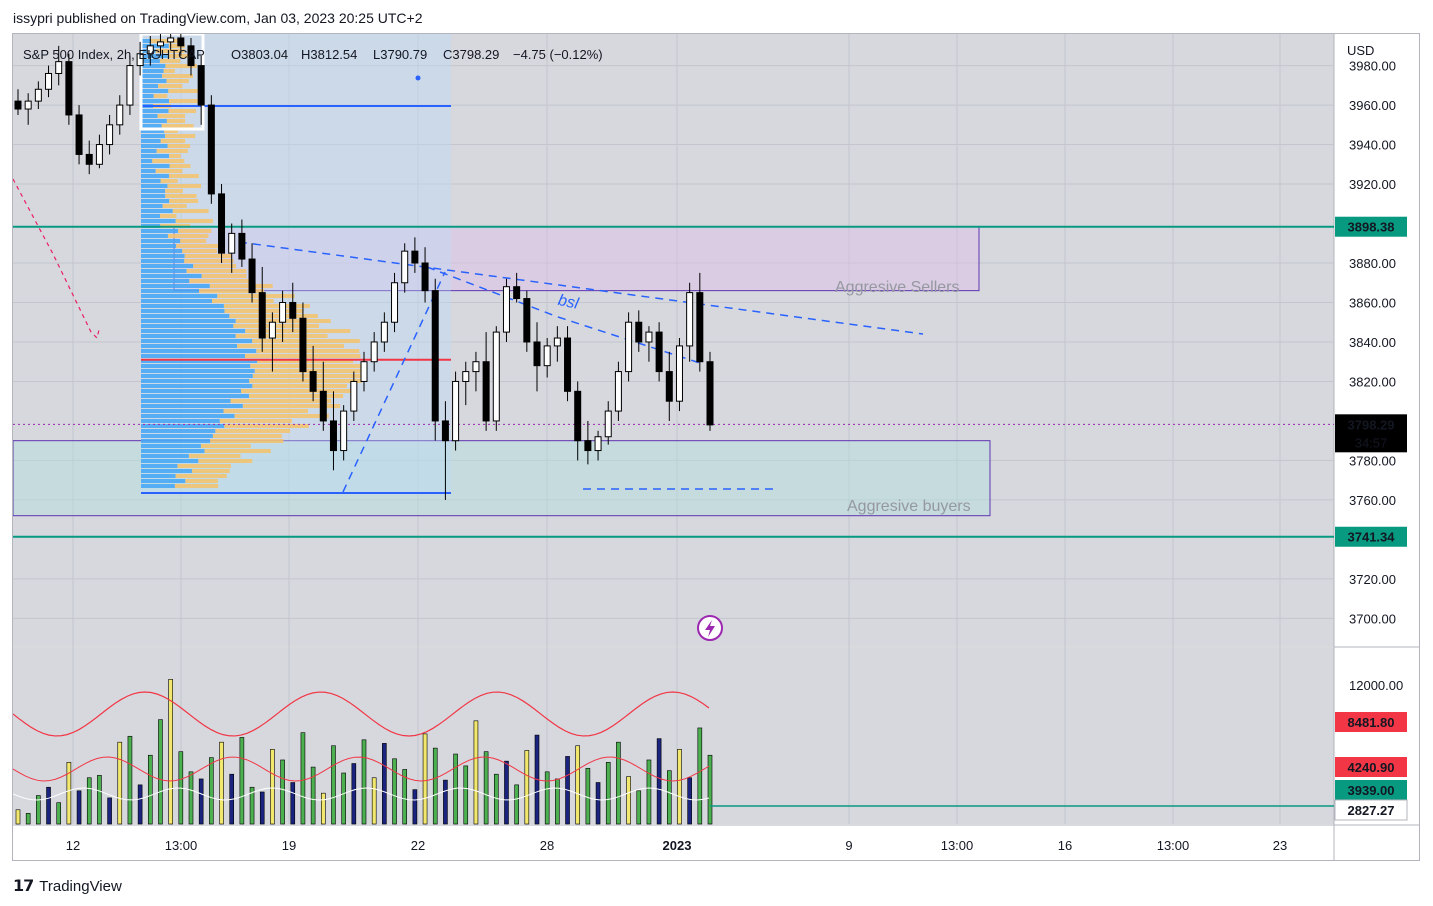 This screenshot has width=1433, height=906. Describe the element at coordinates (848, 845) in the screenshot. I see `time-tick-label: 9` at that location.